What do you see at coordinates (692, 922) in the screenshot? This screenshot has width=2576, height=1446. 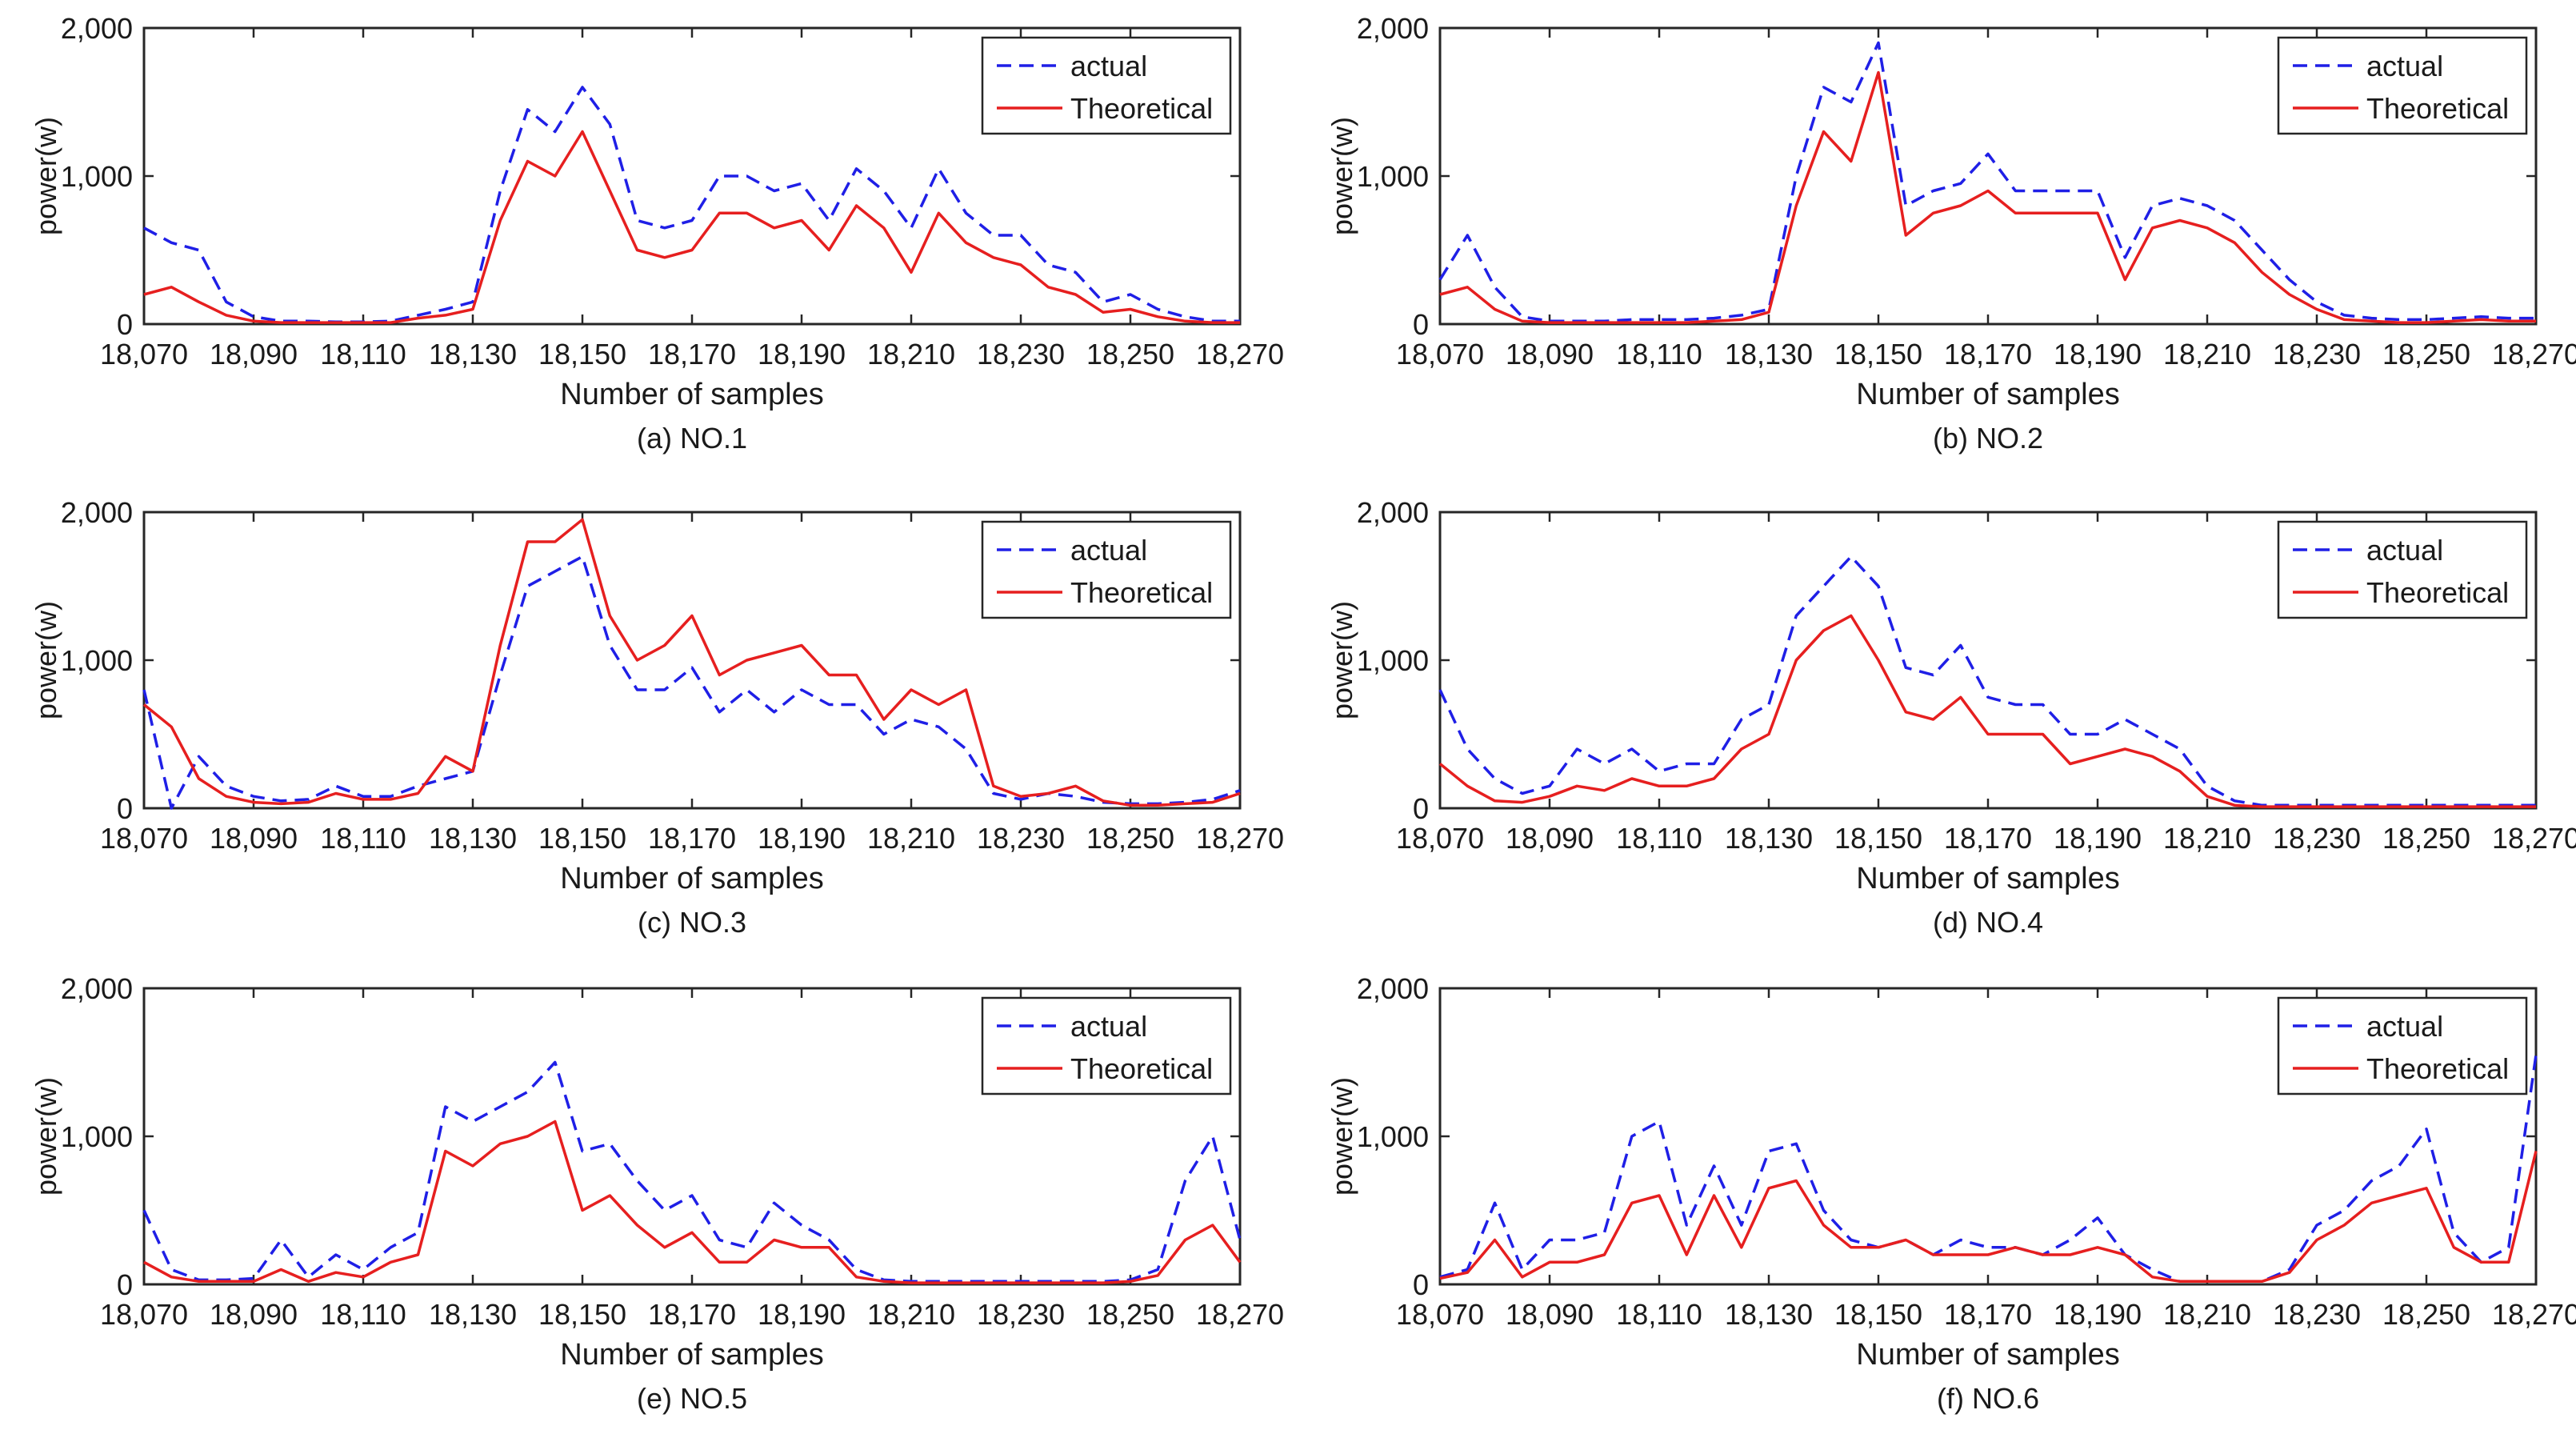 I see `panel-caption: (c) NO.3` at bounding box center [692, 922].